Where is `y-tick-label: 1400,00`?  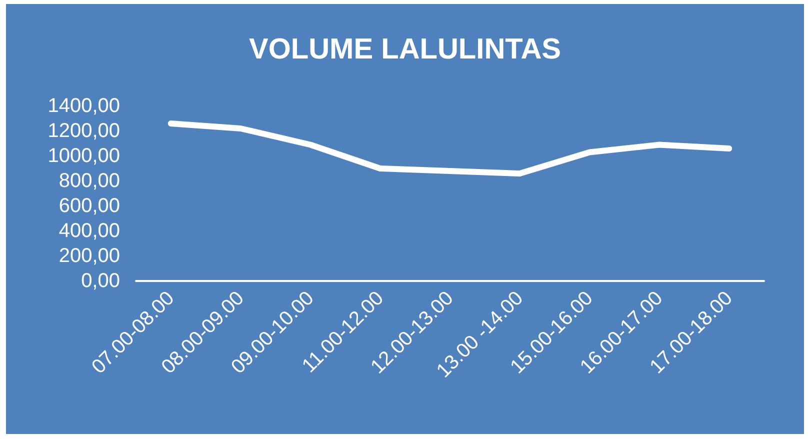 y-tick-label: 1400,00 is located at coordinates (84, 106).